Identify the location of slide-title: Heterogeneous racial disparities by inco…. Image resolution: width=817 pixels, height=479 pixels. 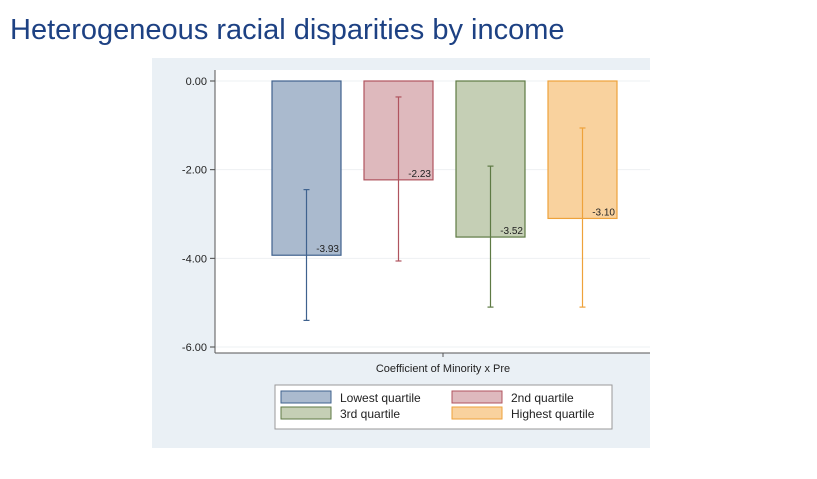
(287, 30).